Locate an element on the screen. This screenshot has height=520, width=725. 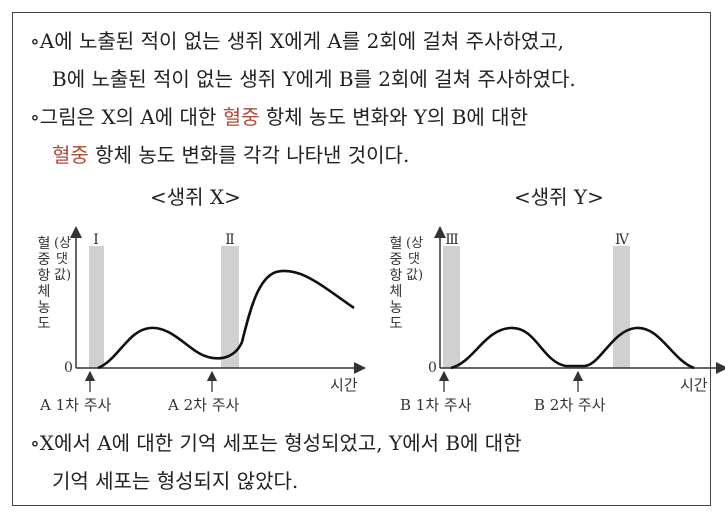
chart-y-xlabel: 시간 is located at coordinates (694, 385).